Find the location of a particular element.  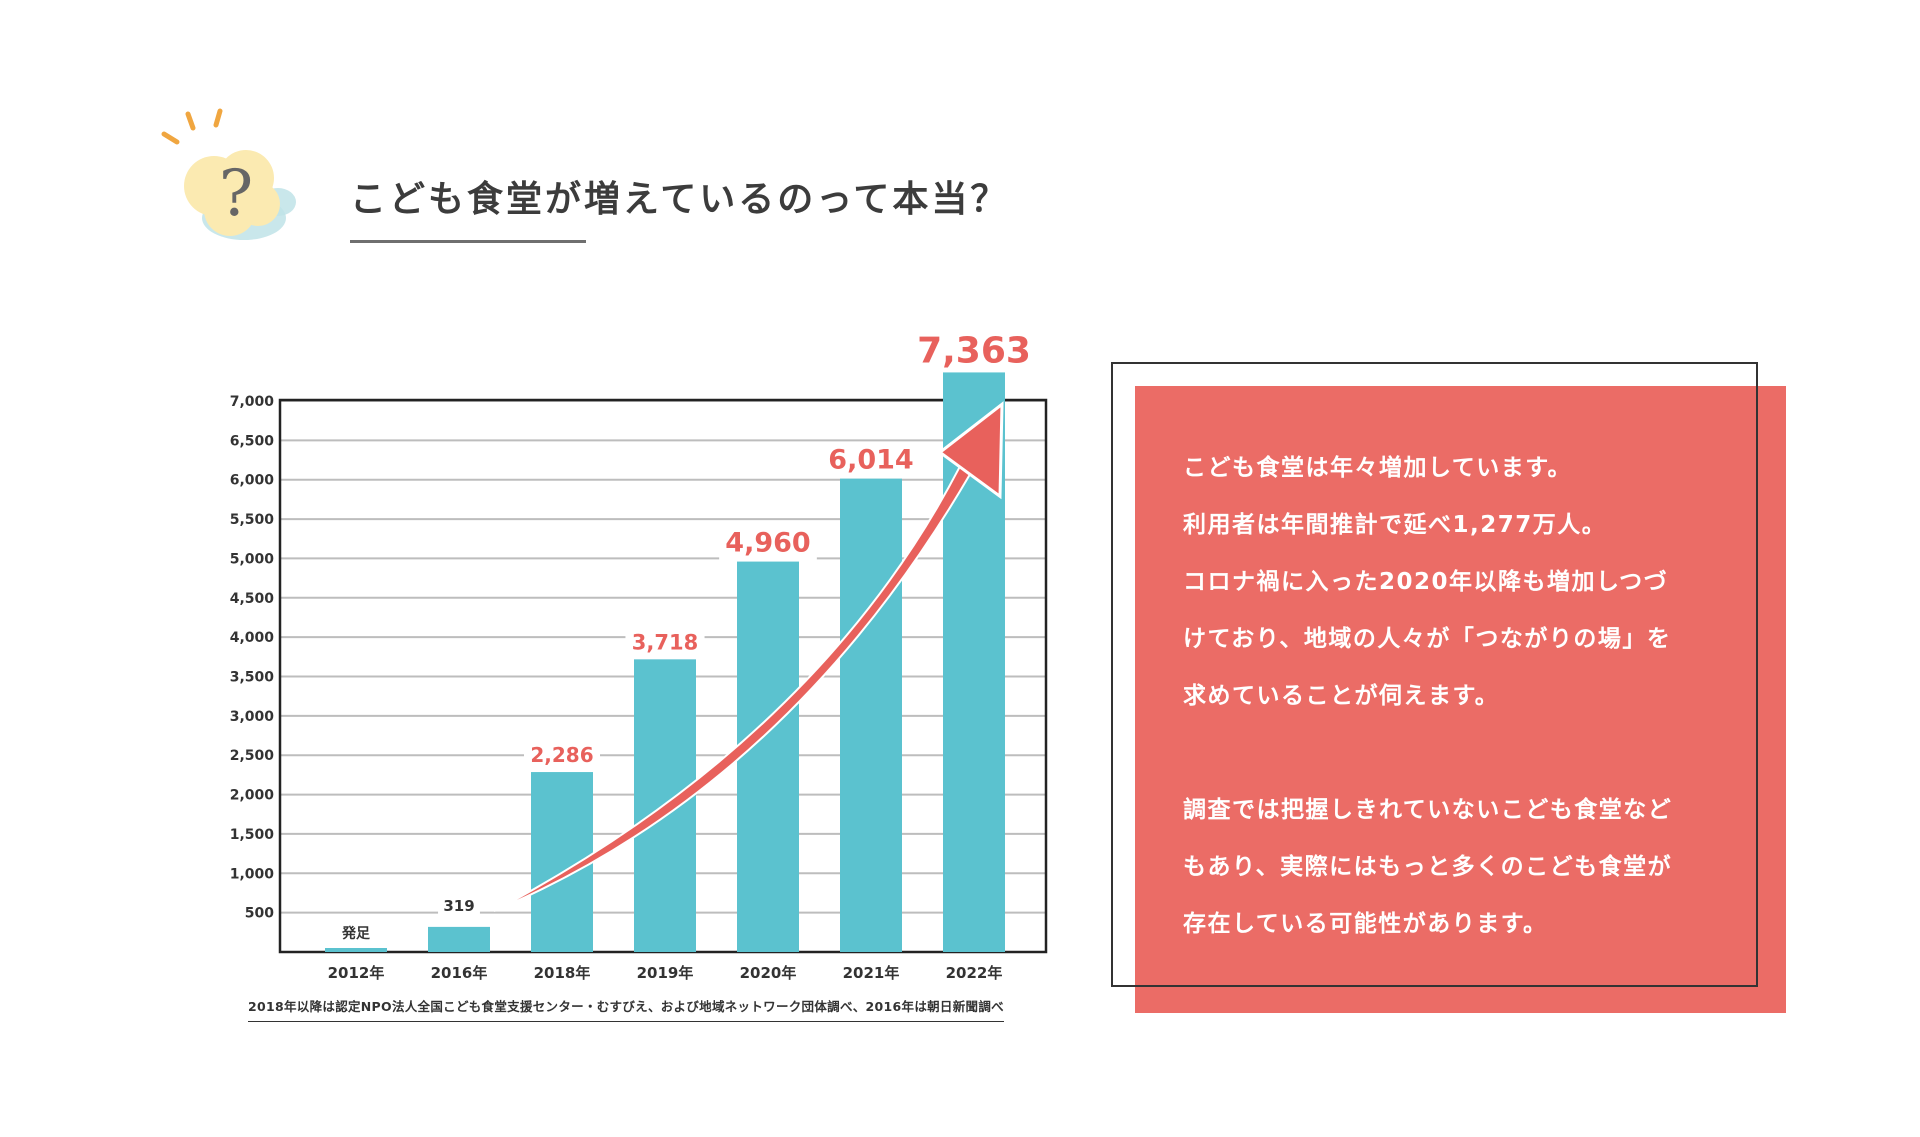

title-underline is located at coordinates (468, 241).